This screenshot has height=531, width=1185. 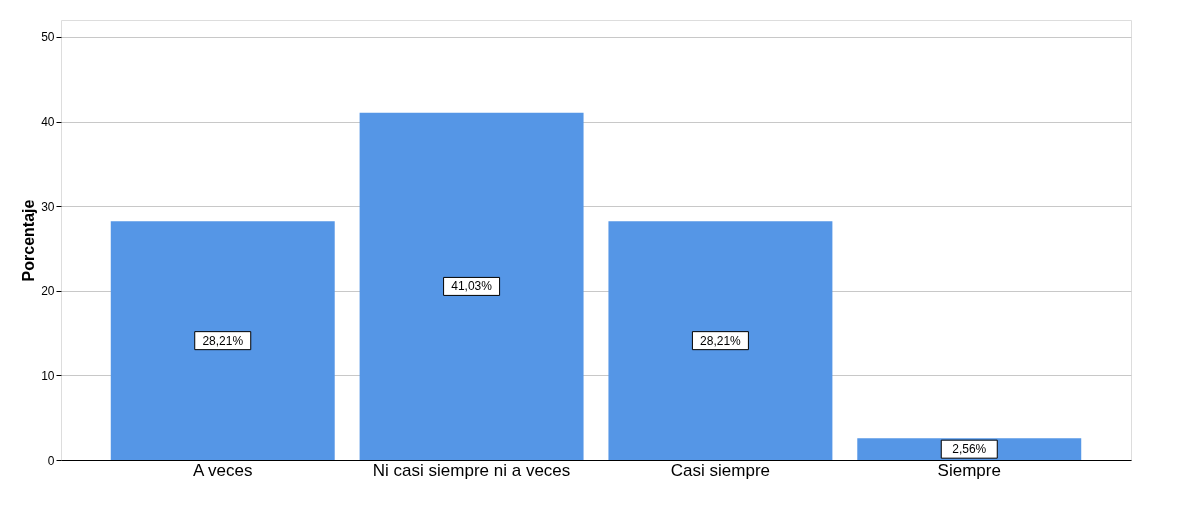 What do you see at coordinates (222, 470) in the screenshot?
I see `x-tick-label: A veces` at bounding box center [222, 470].